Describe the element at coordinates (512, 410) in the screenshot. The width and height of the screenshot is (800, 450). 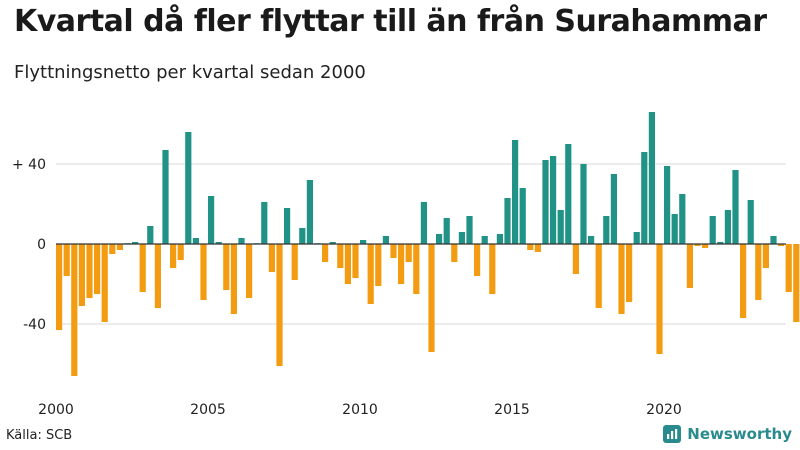
I see `x-tick-label: 2015` at that location.